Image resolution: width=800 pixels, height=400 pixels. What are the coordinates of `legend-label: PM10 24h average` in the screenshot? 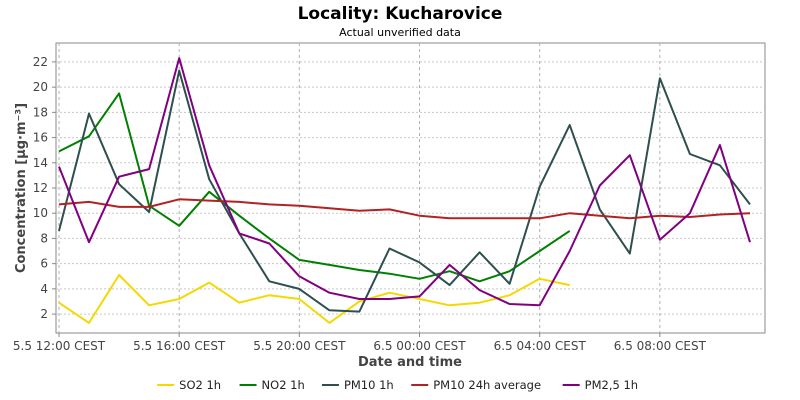 It's located at (487, 385).